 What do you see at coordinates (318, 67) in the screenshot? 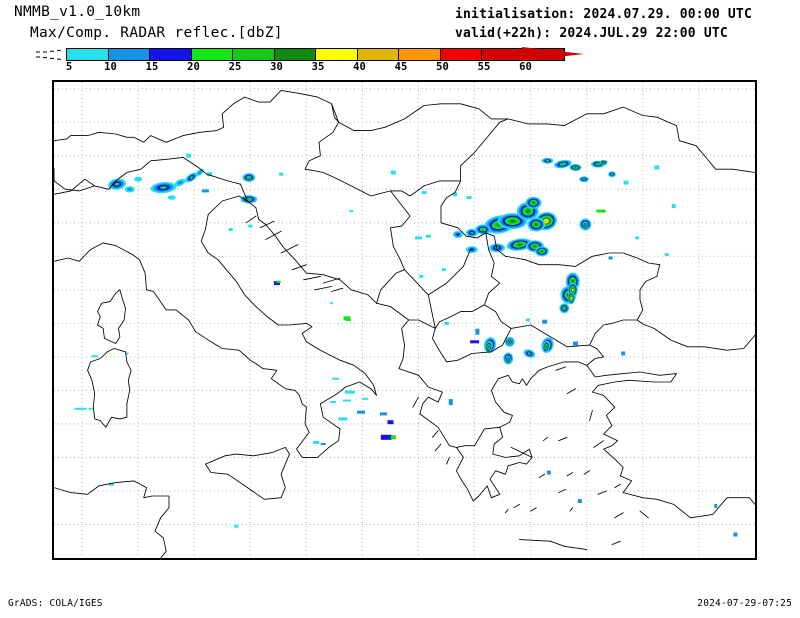
I see `colorbar-tick-35: 35` at bounding box center [318, 67].